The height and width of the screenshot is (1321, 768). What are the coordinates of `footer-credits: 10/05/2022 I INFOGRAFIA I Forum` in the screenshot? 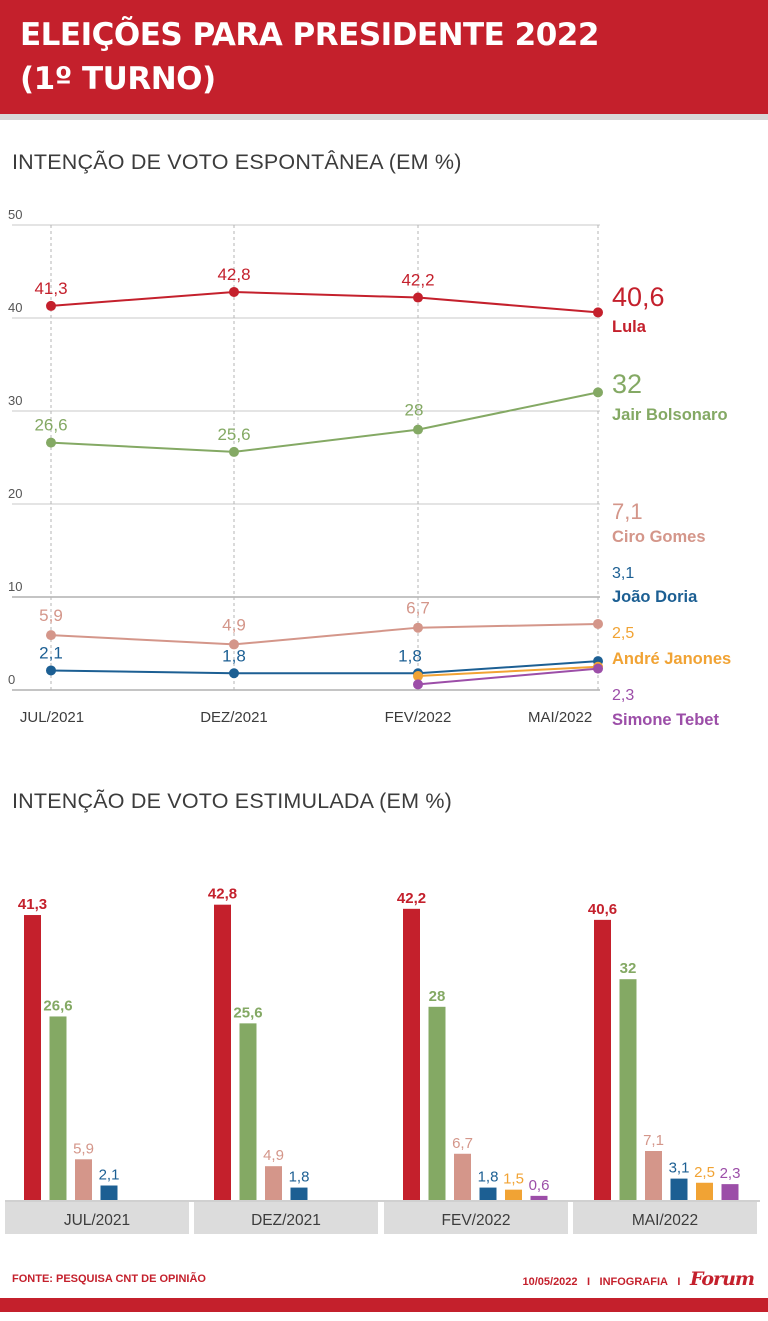 It's located at (638, 1279).